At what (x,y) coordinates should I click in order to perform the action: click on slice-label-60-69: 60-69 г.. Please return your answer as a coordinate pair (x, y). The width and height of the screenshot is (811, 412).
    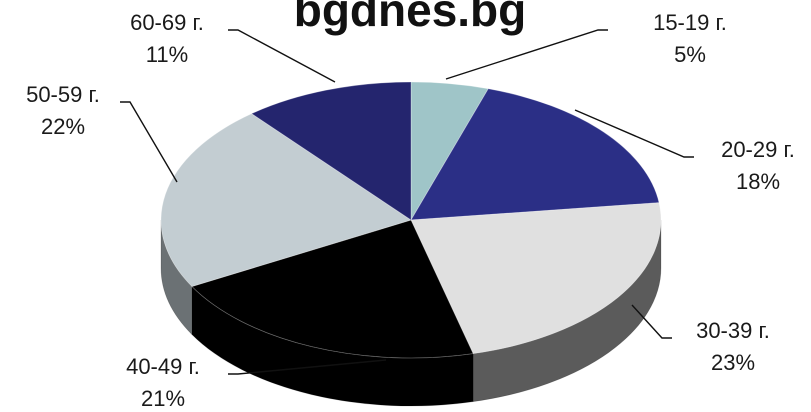
    Looking at the image, I should click on (167, 22).